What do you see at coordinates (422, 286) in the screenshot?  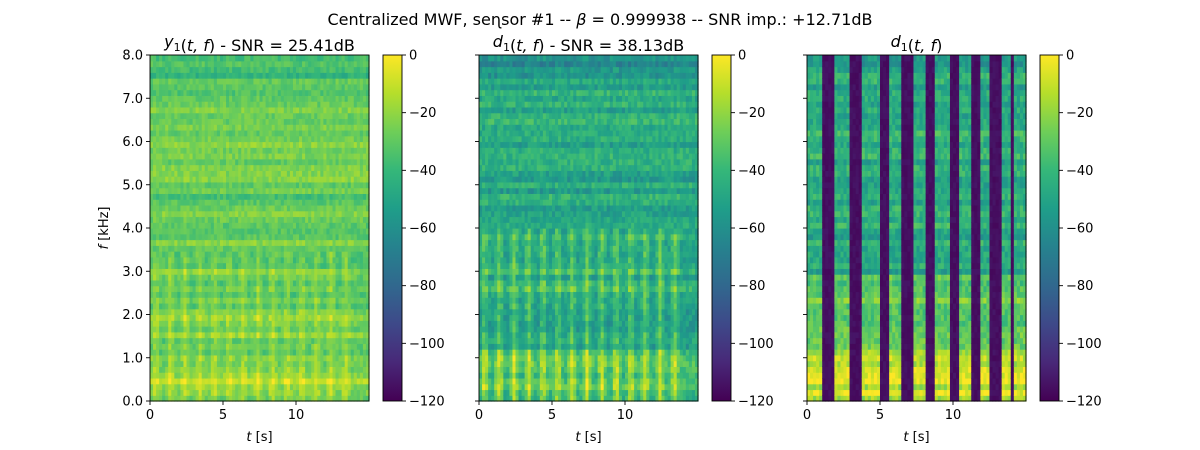 I see `colorbar-tick-label: −80` at bounding box center [422, 286].